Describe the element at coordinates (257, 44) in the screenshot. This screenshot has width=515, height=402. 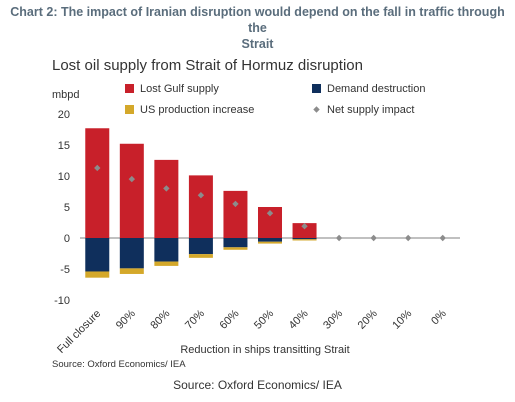
I see `chart-heading-line-2: Strait` at that location.